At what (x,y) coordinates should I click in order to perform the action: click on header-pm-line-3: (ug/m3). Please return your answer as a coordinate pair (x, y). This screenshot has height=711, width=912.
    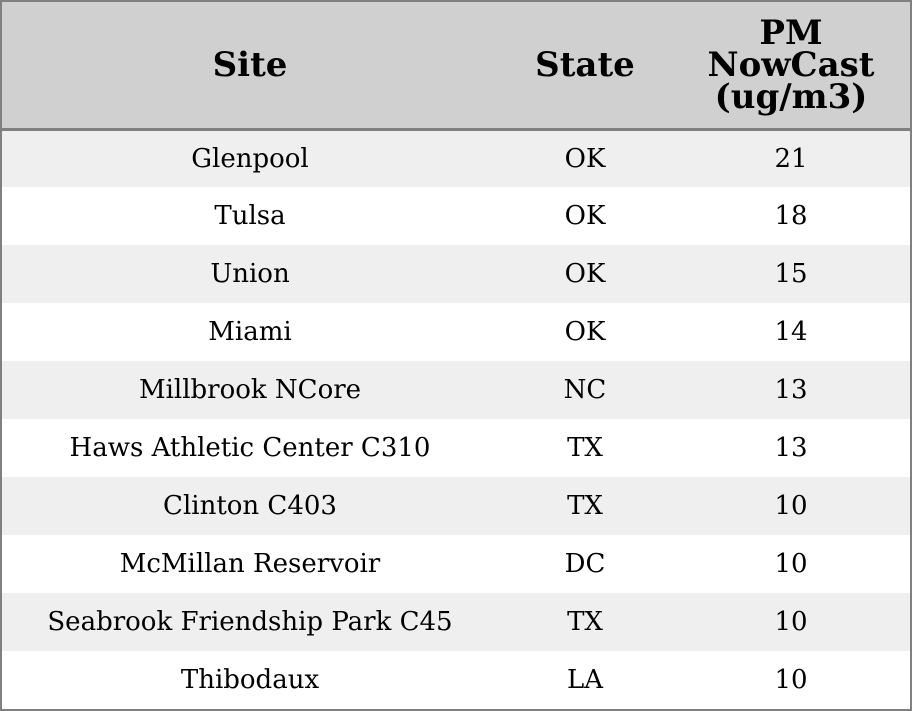
    Looking at the image, I should click on (791, 96).